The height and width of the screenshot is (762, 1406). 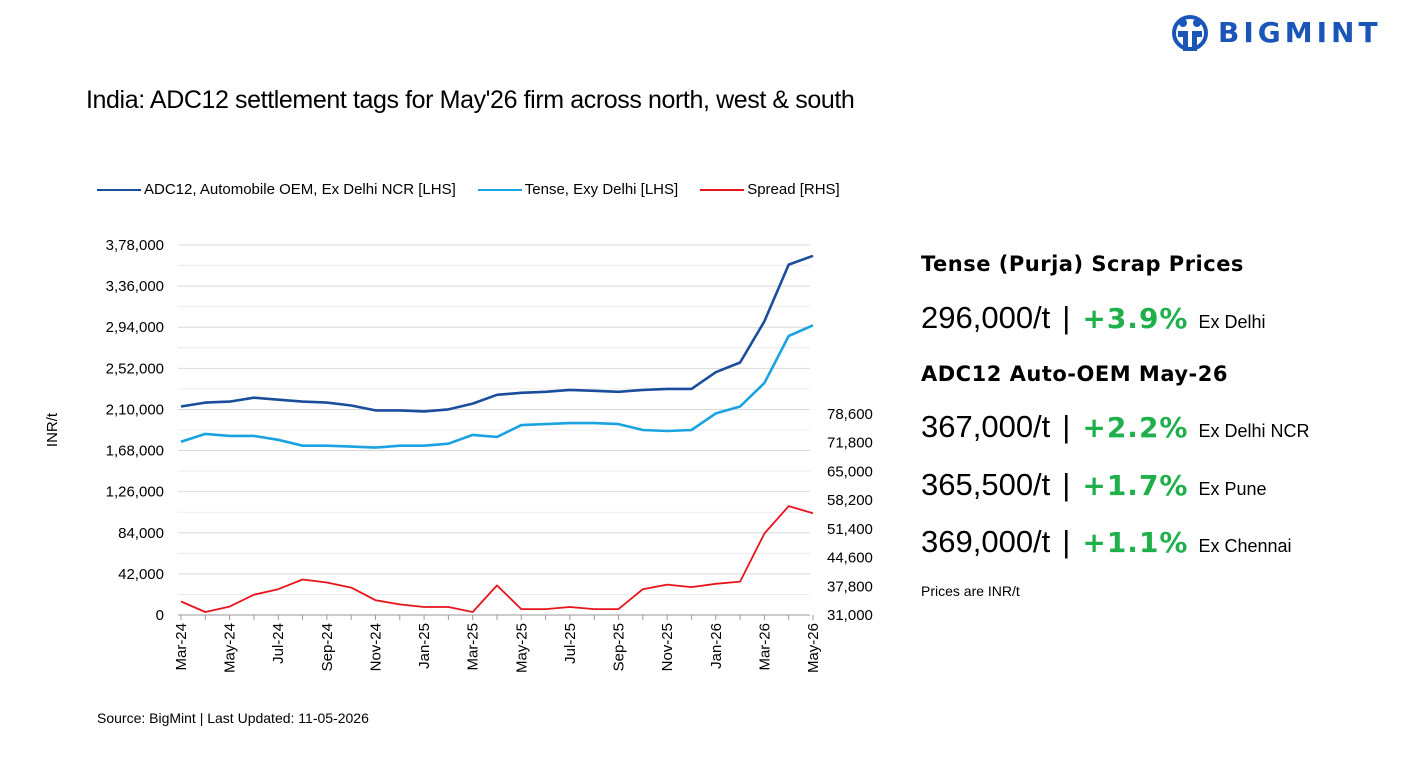 I want to click on left-axis-tick-label: 1,68,000, so click(x=135, y=451).